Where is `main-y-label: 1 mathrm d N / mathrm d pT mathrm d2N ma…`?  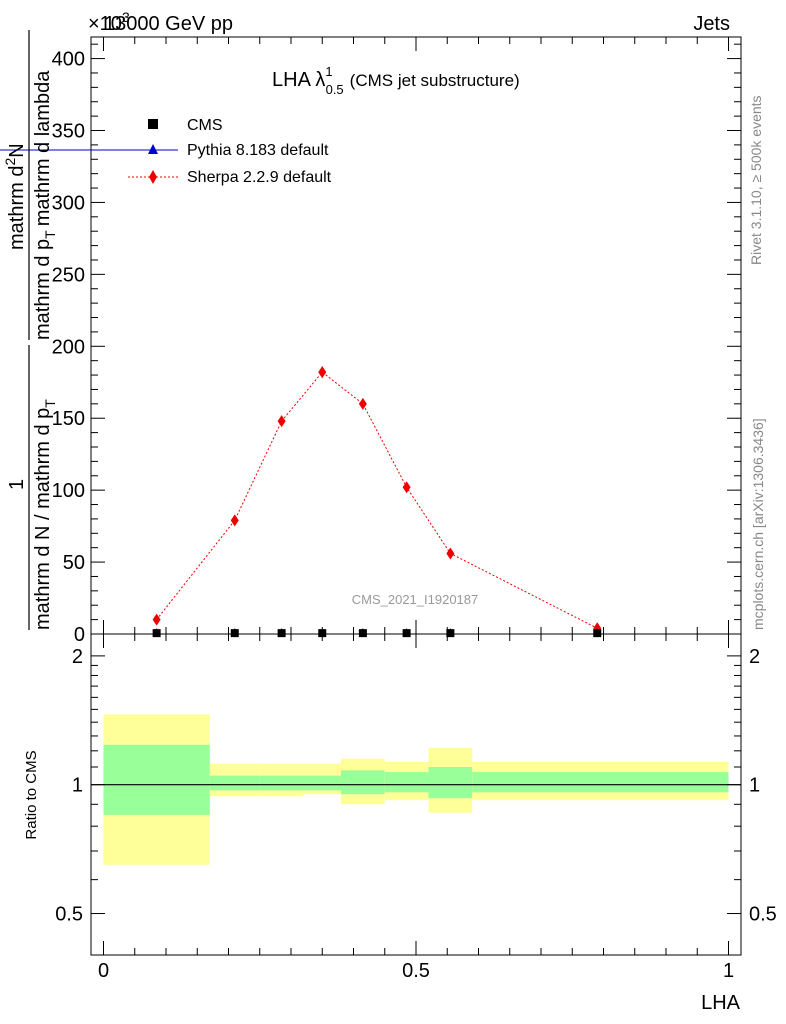
main-y-label: 1 mathrm d N / mathrm d pT mathrm d2N ma… is located at coordinates (30, 330).